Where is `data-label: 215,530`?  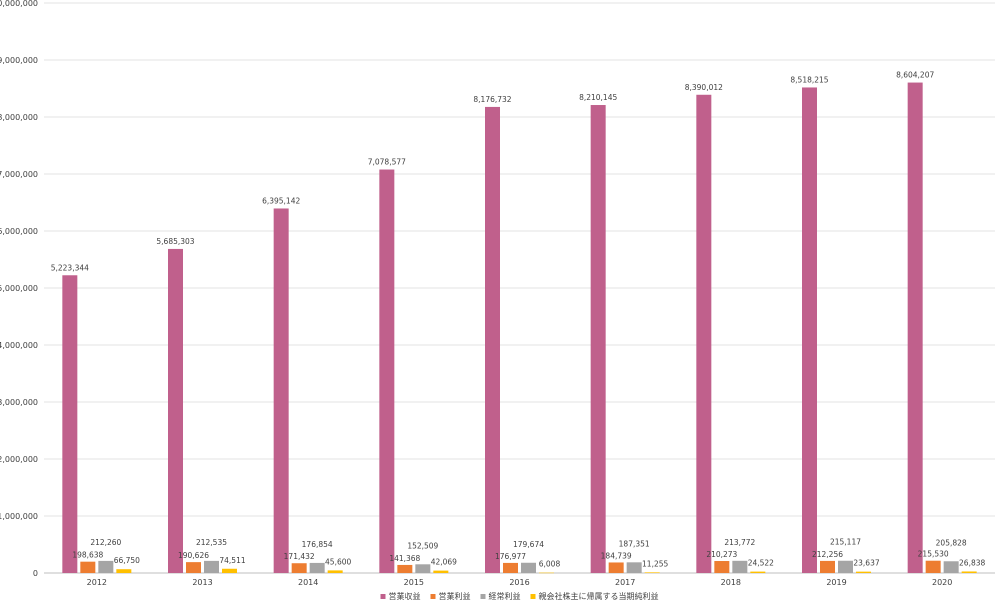 data-label: 215,530 is located at coordinates (933, 554).